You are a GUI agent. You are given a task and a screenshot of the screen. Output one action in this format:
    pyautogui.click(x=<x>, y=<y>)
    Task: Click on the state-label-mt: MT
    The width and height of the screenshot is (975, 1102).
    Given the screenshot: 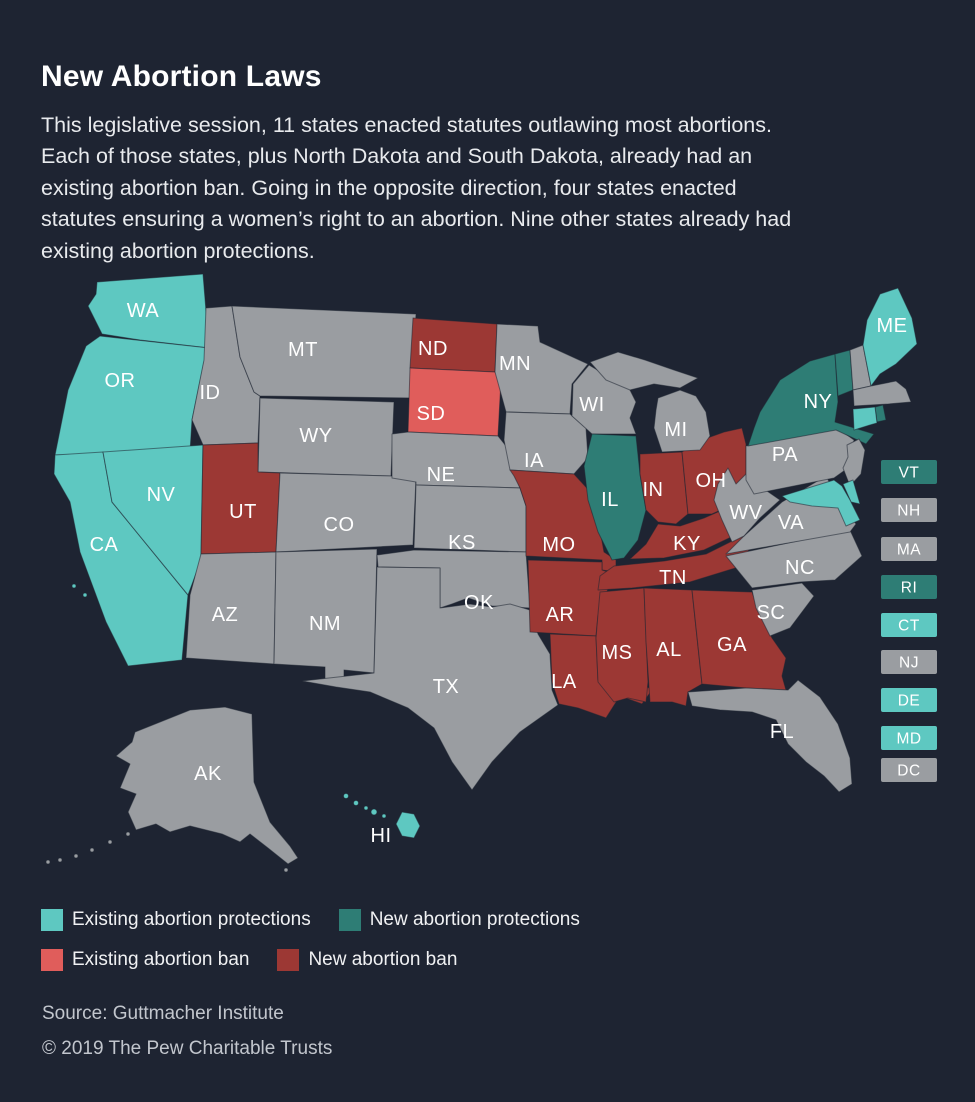 What is the action you would take?
    pyautogui.click(x=303, y=350)
    